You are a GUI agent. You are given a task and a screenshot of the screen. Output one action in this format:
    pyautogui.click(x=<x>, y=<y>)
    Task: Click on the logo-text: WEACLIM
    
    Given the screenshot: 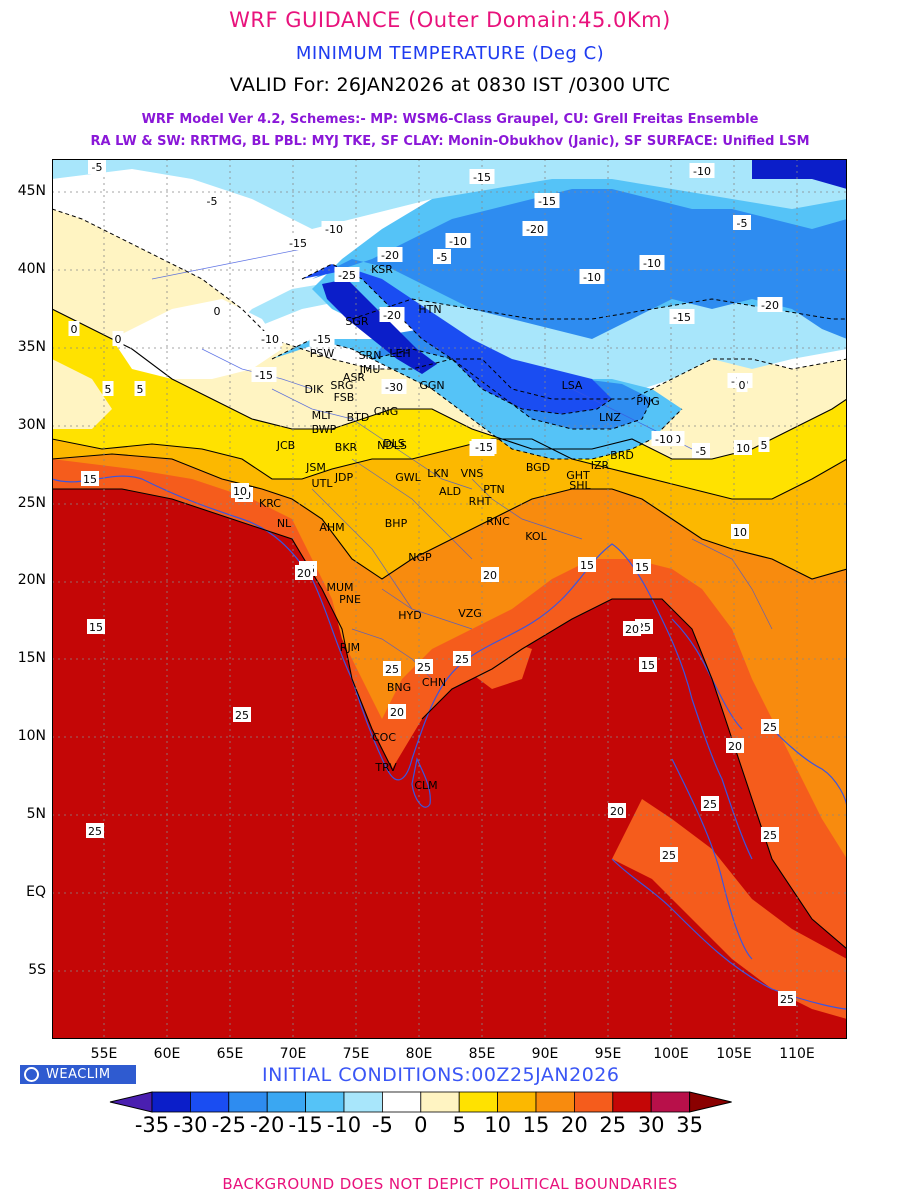 What is the action you would take?
    pyautogui.click(x=78, y=1074)
    